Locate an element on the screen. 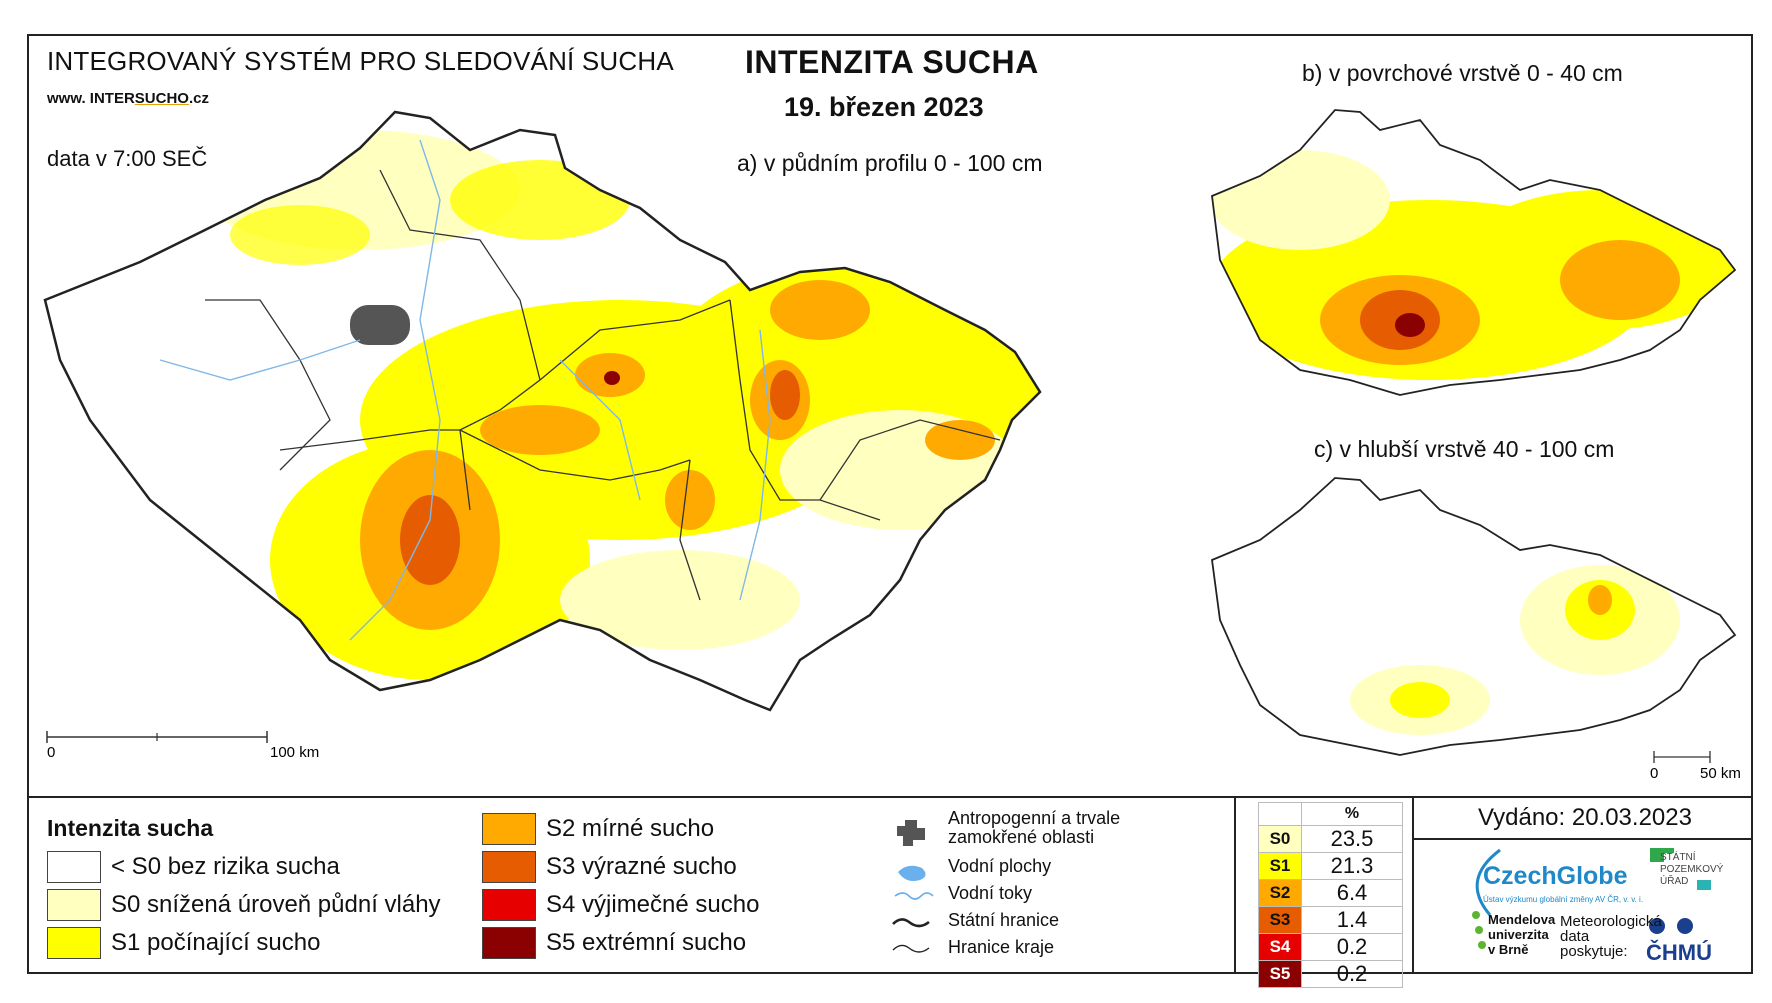  map-a-title: a) v půdním profilu 0 - 100 cm is located at coordinates (890, 163).